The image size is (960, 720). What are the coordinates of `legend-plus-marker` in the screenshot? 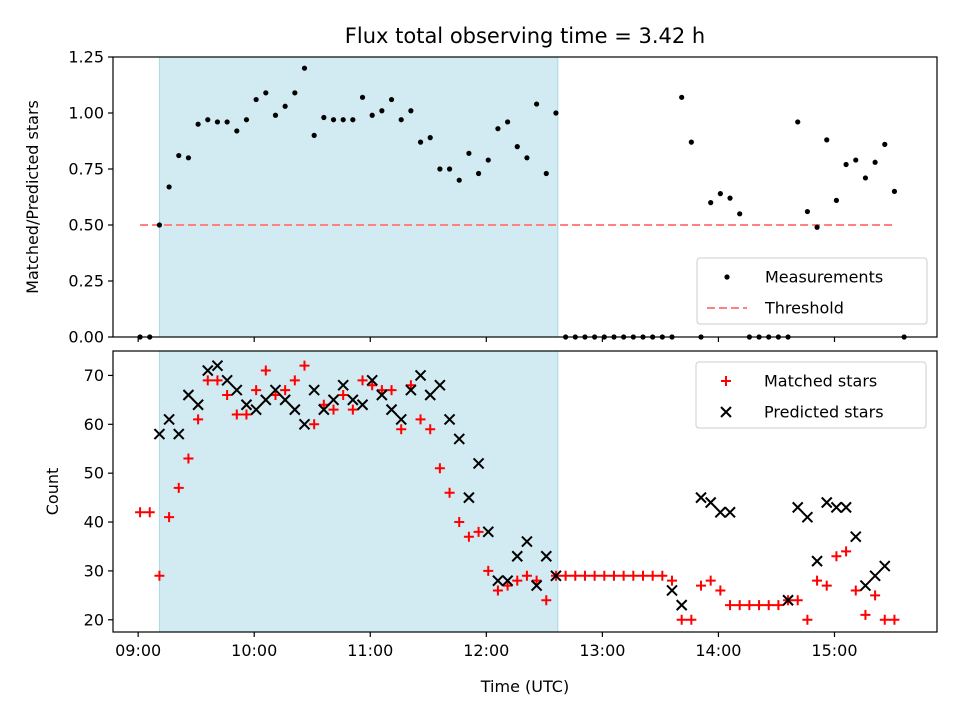 It's located at (726, 381).